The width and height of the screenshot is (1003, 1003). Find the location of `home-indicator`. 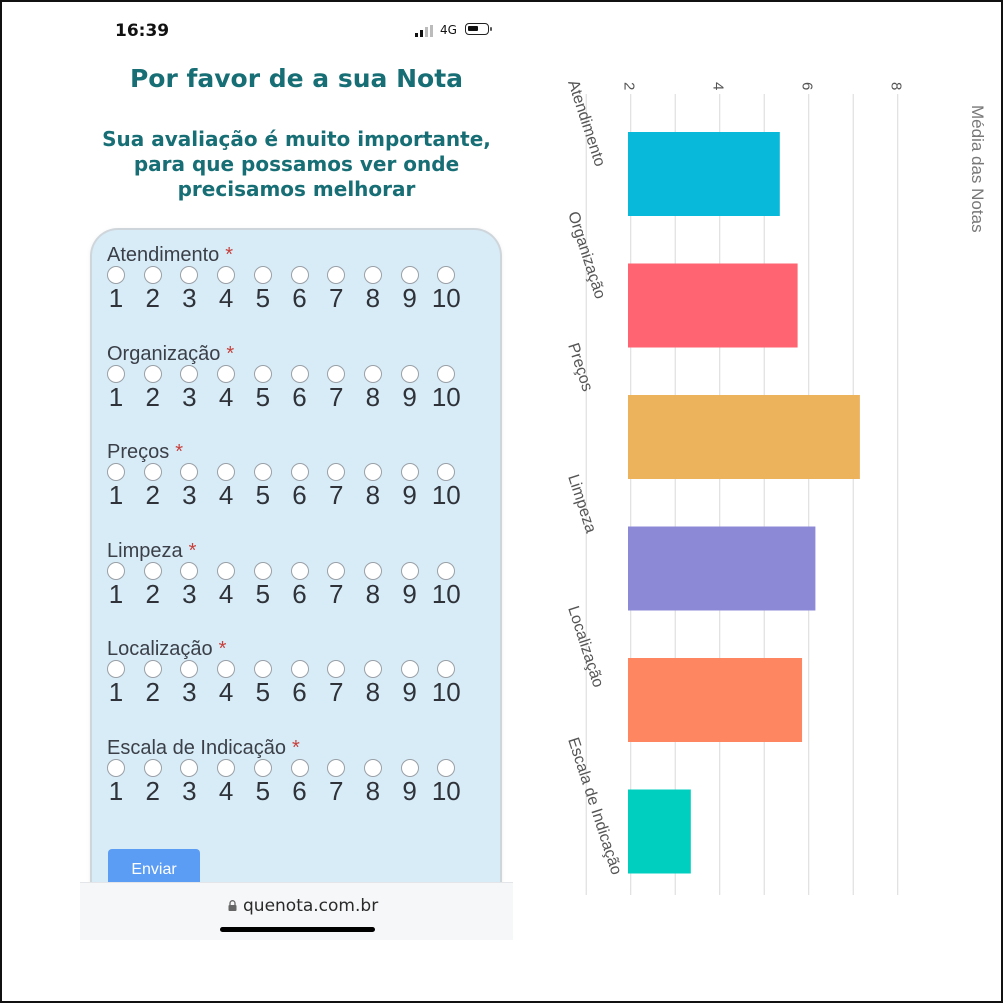

home-indicator is located at coordinates (297, 929).